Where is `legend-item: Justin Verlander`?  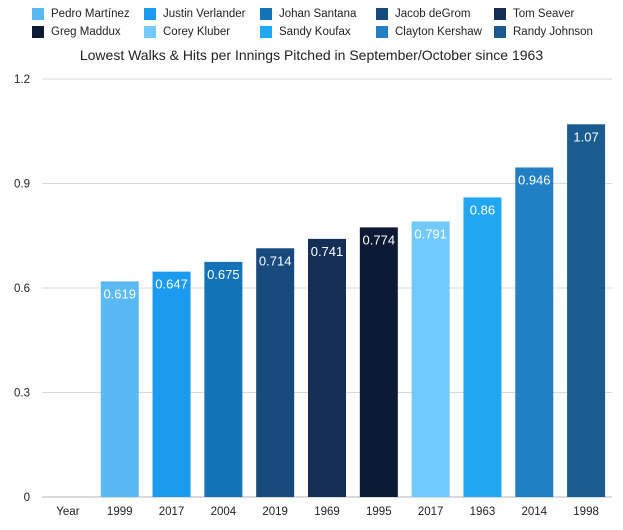
legend-item: Justin Verlander is located at coordinates (202, 13).